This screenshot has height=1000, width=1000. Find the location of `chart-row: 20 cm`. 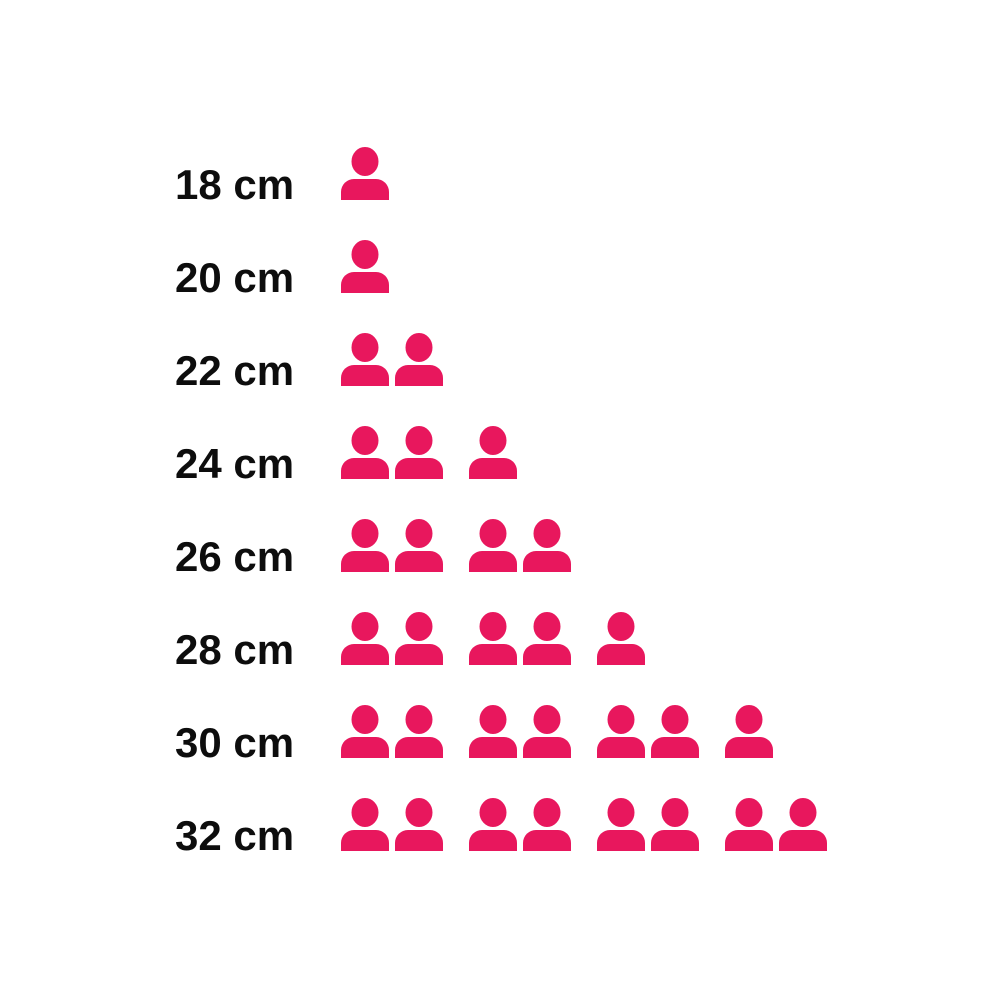

chart-row: 20 cm is located at coordinates (501, 268).